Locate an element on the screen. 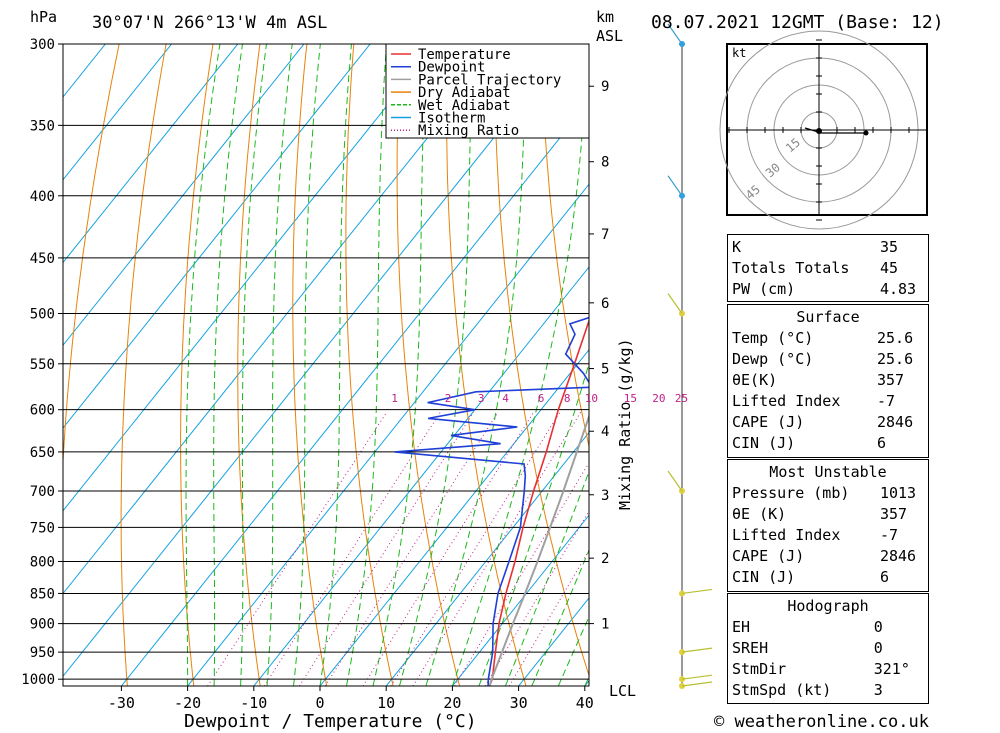 This screenshot has width=1000, height=733. parcel-trajectory-line is located at coordinates (538, 549).